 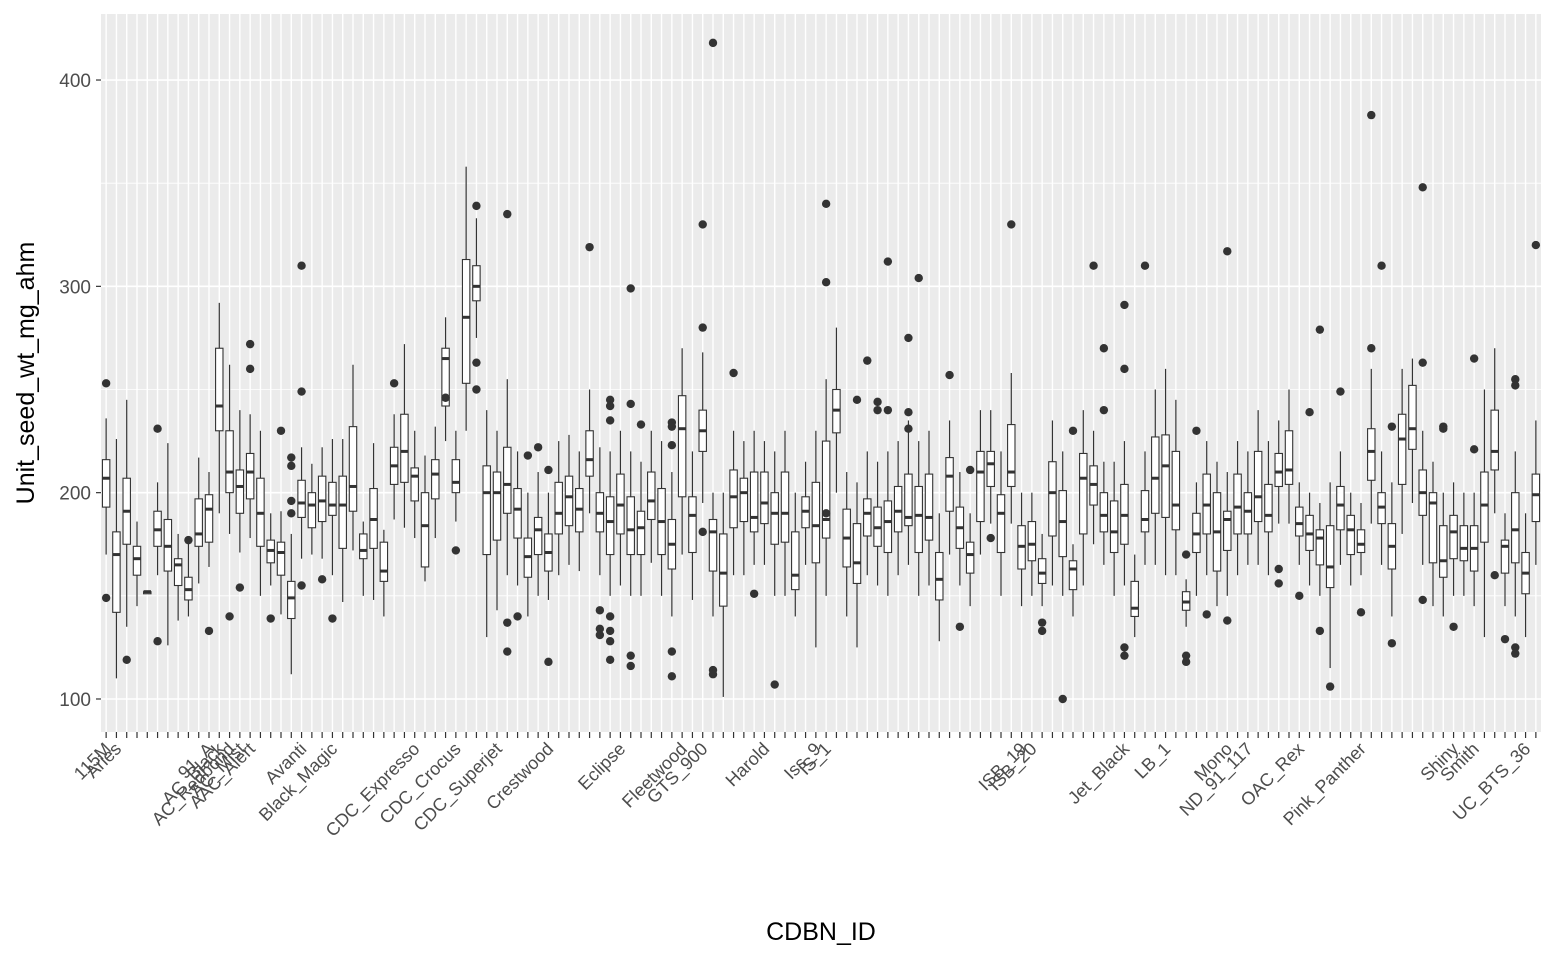 What do you see at coordinates (75, 494) in the screenshot?
I see `y-tick-label: 200` at bounding box center [75, 494].